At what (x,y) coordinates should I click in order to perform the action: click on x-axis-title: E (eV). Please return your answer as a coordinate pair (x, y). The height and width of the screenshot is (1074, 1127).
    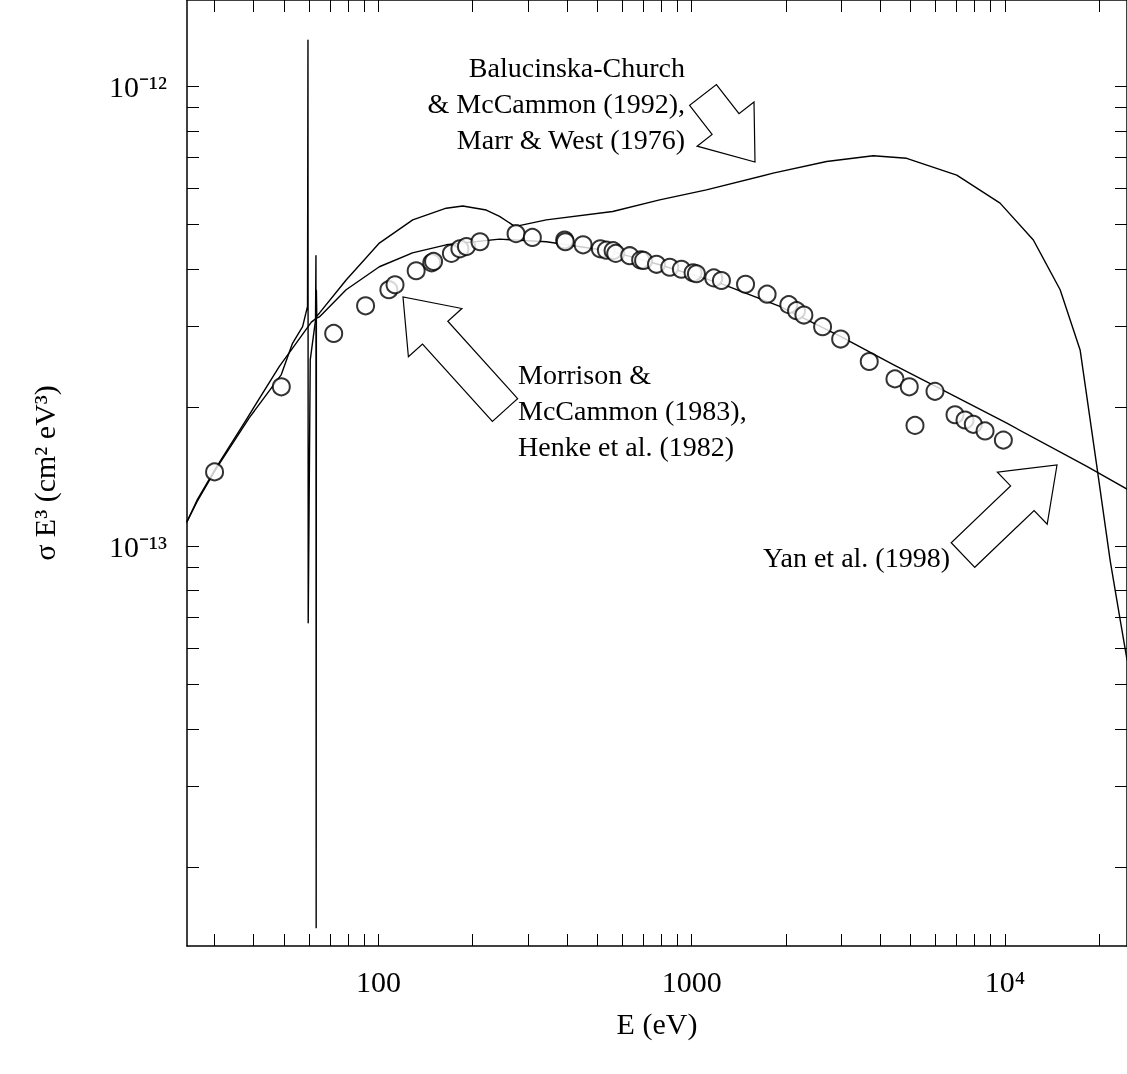
    Looking at the image, I should click on (657, 1023).